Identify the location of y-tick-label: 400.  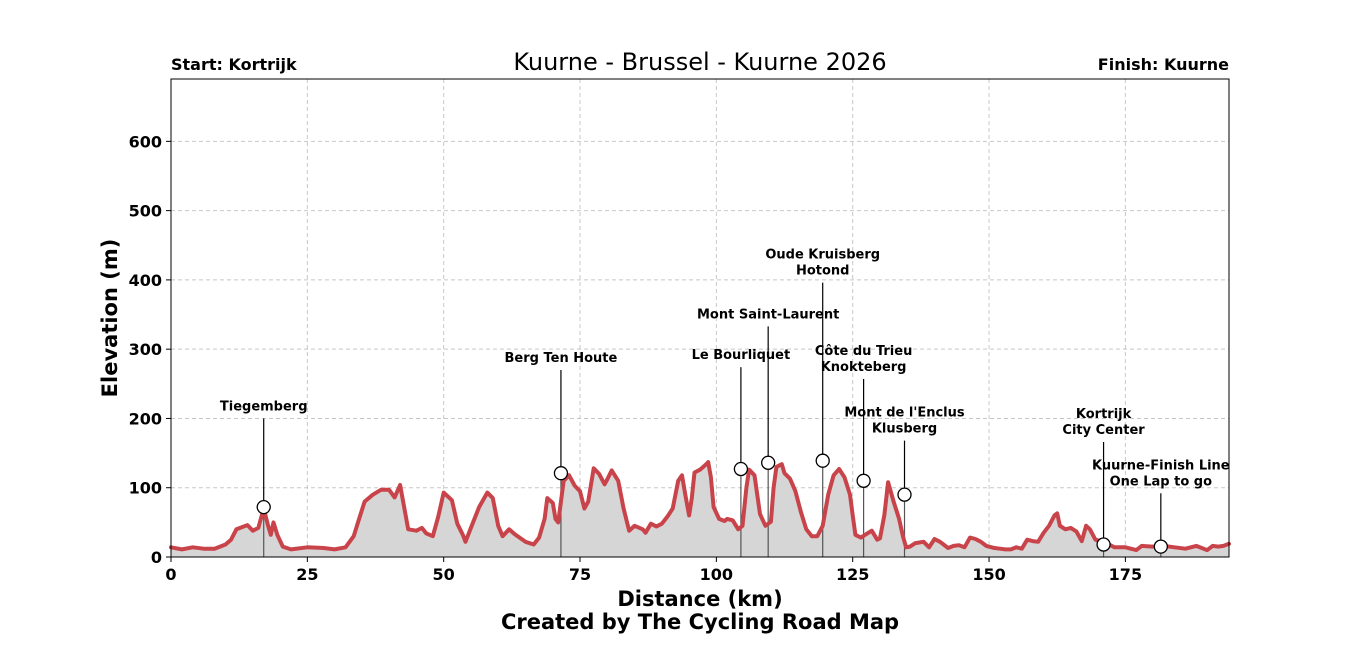
(145, 280).